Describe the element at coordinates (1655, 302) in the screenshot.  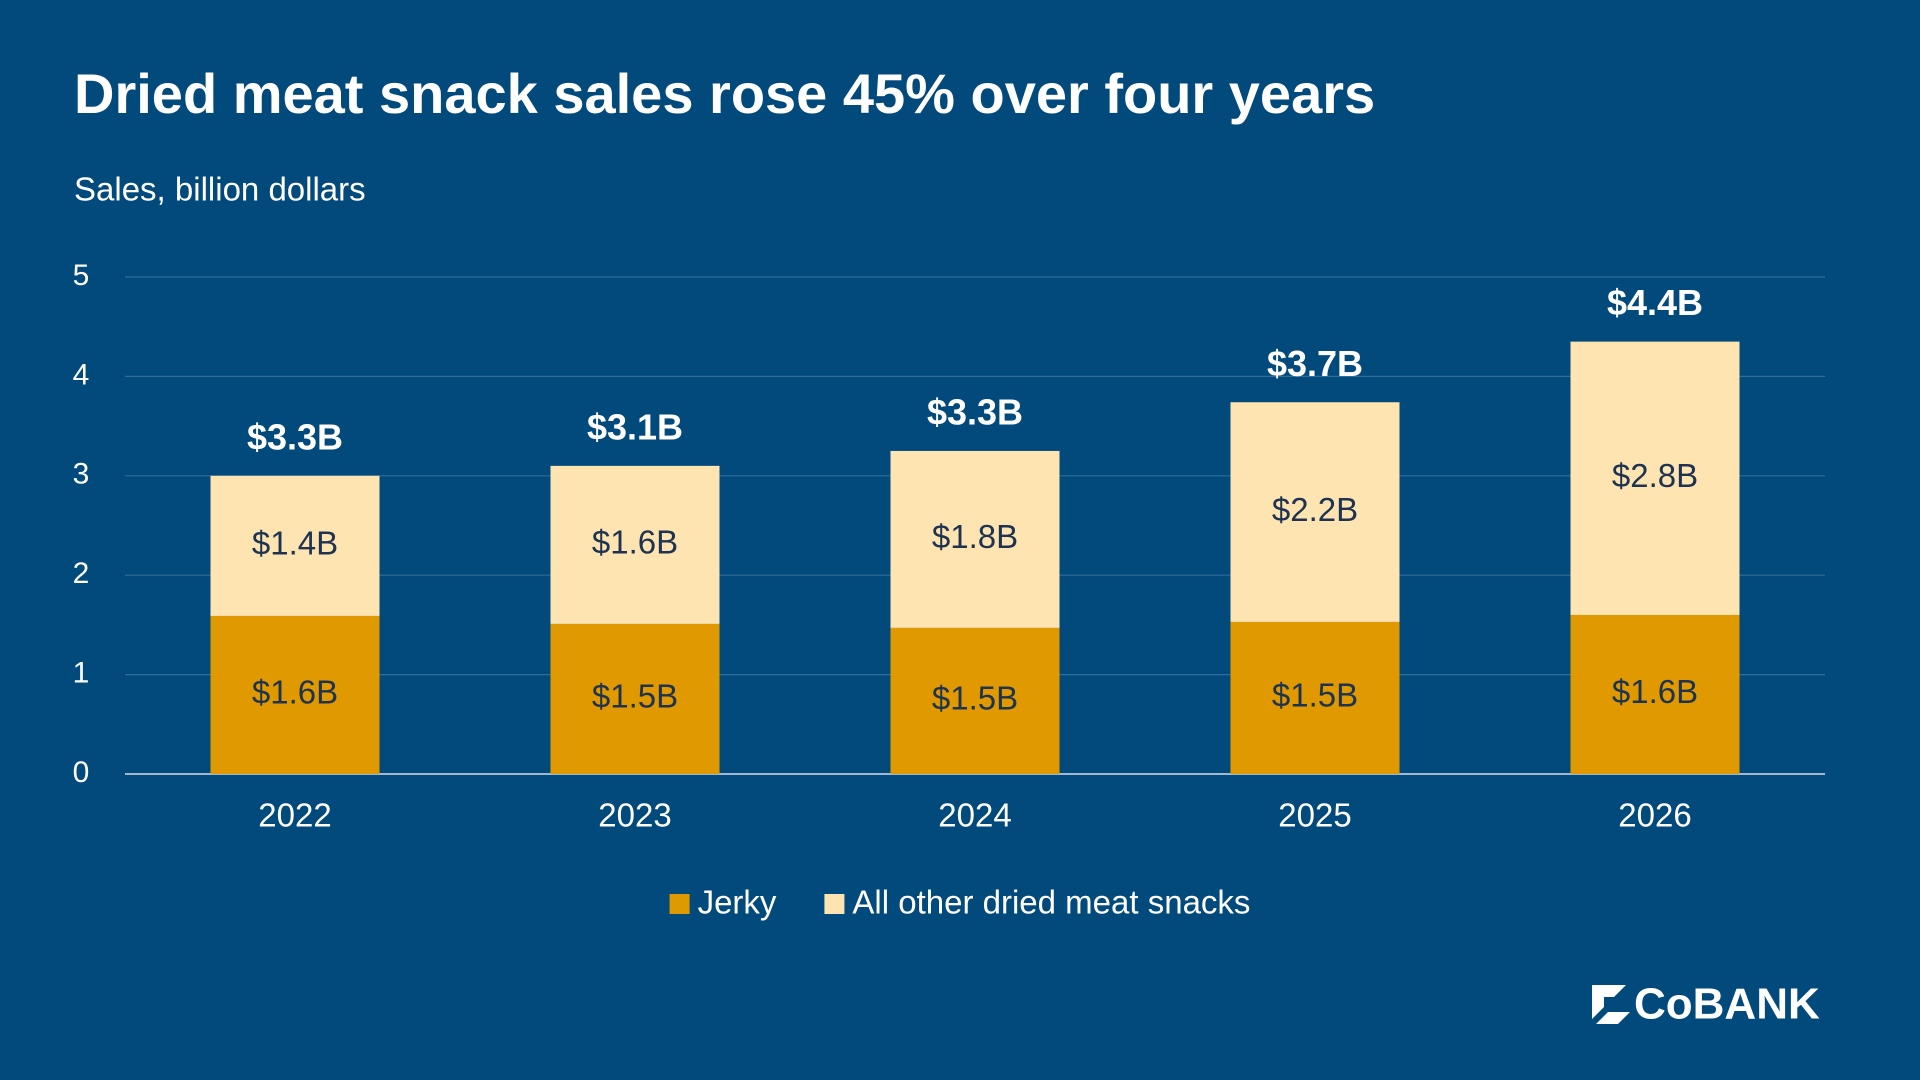
I see `total-label: $4.4B` at that location.